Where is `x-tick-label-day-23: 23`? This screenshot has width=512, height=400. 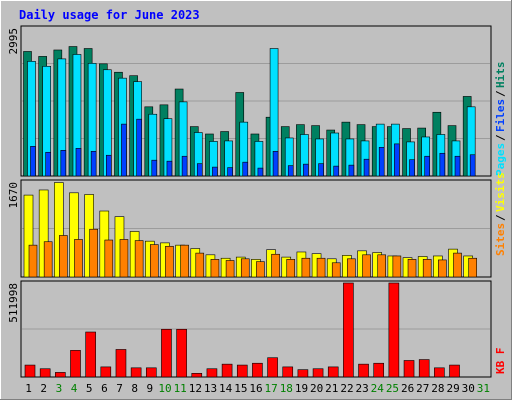 x-tick-label-day-23: 23 is located at coordinates (362, 388).